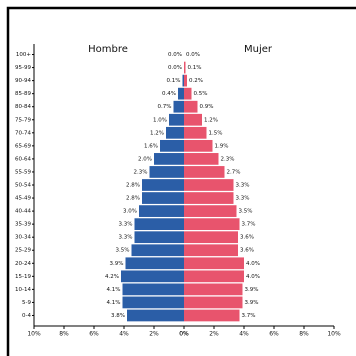 The height and width of the screenshot is (356, 356). I want to click on value-label: 1.9%, so click(222, 146).